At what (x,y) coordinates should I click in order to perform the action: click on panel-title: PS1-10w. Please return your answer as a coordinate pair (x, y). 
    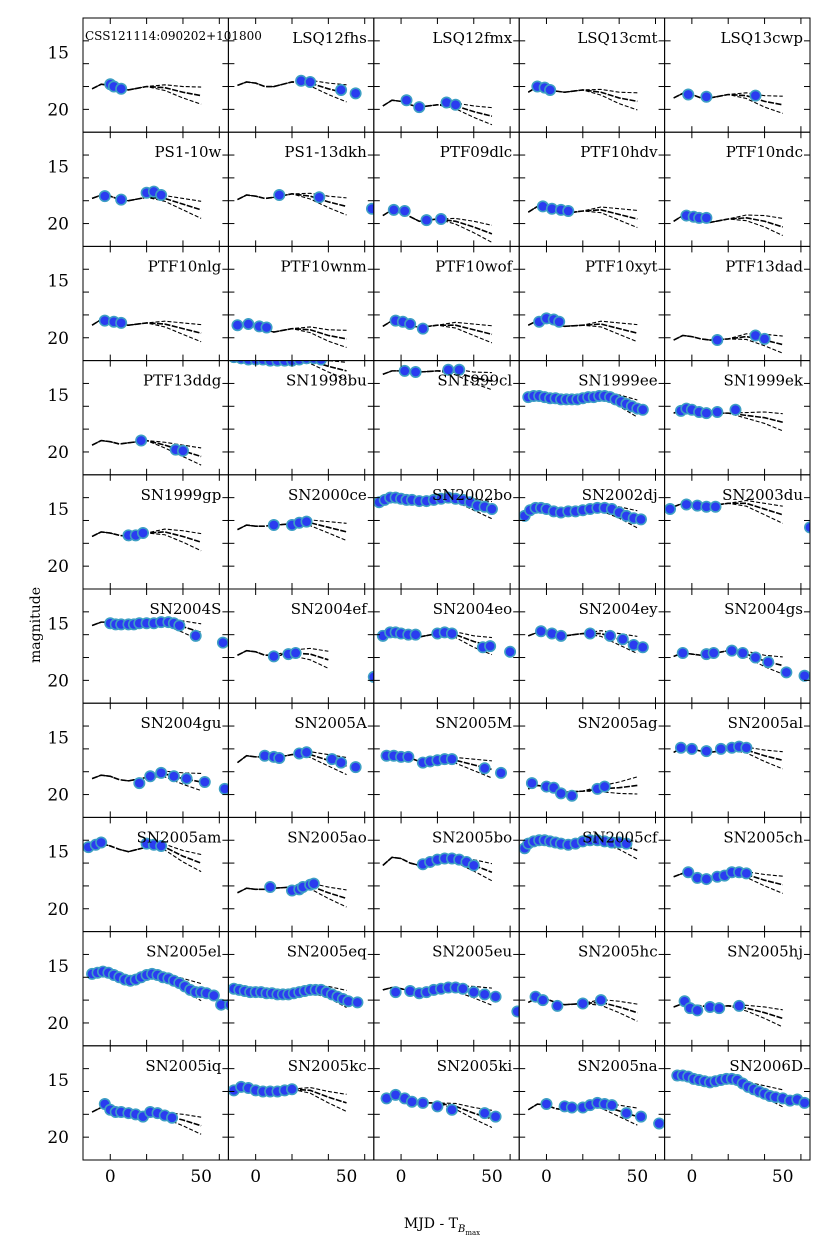
    Looking at the image, I should click on (187, 152).